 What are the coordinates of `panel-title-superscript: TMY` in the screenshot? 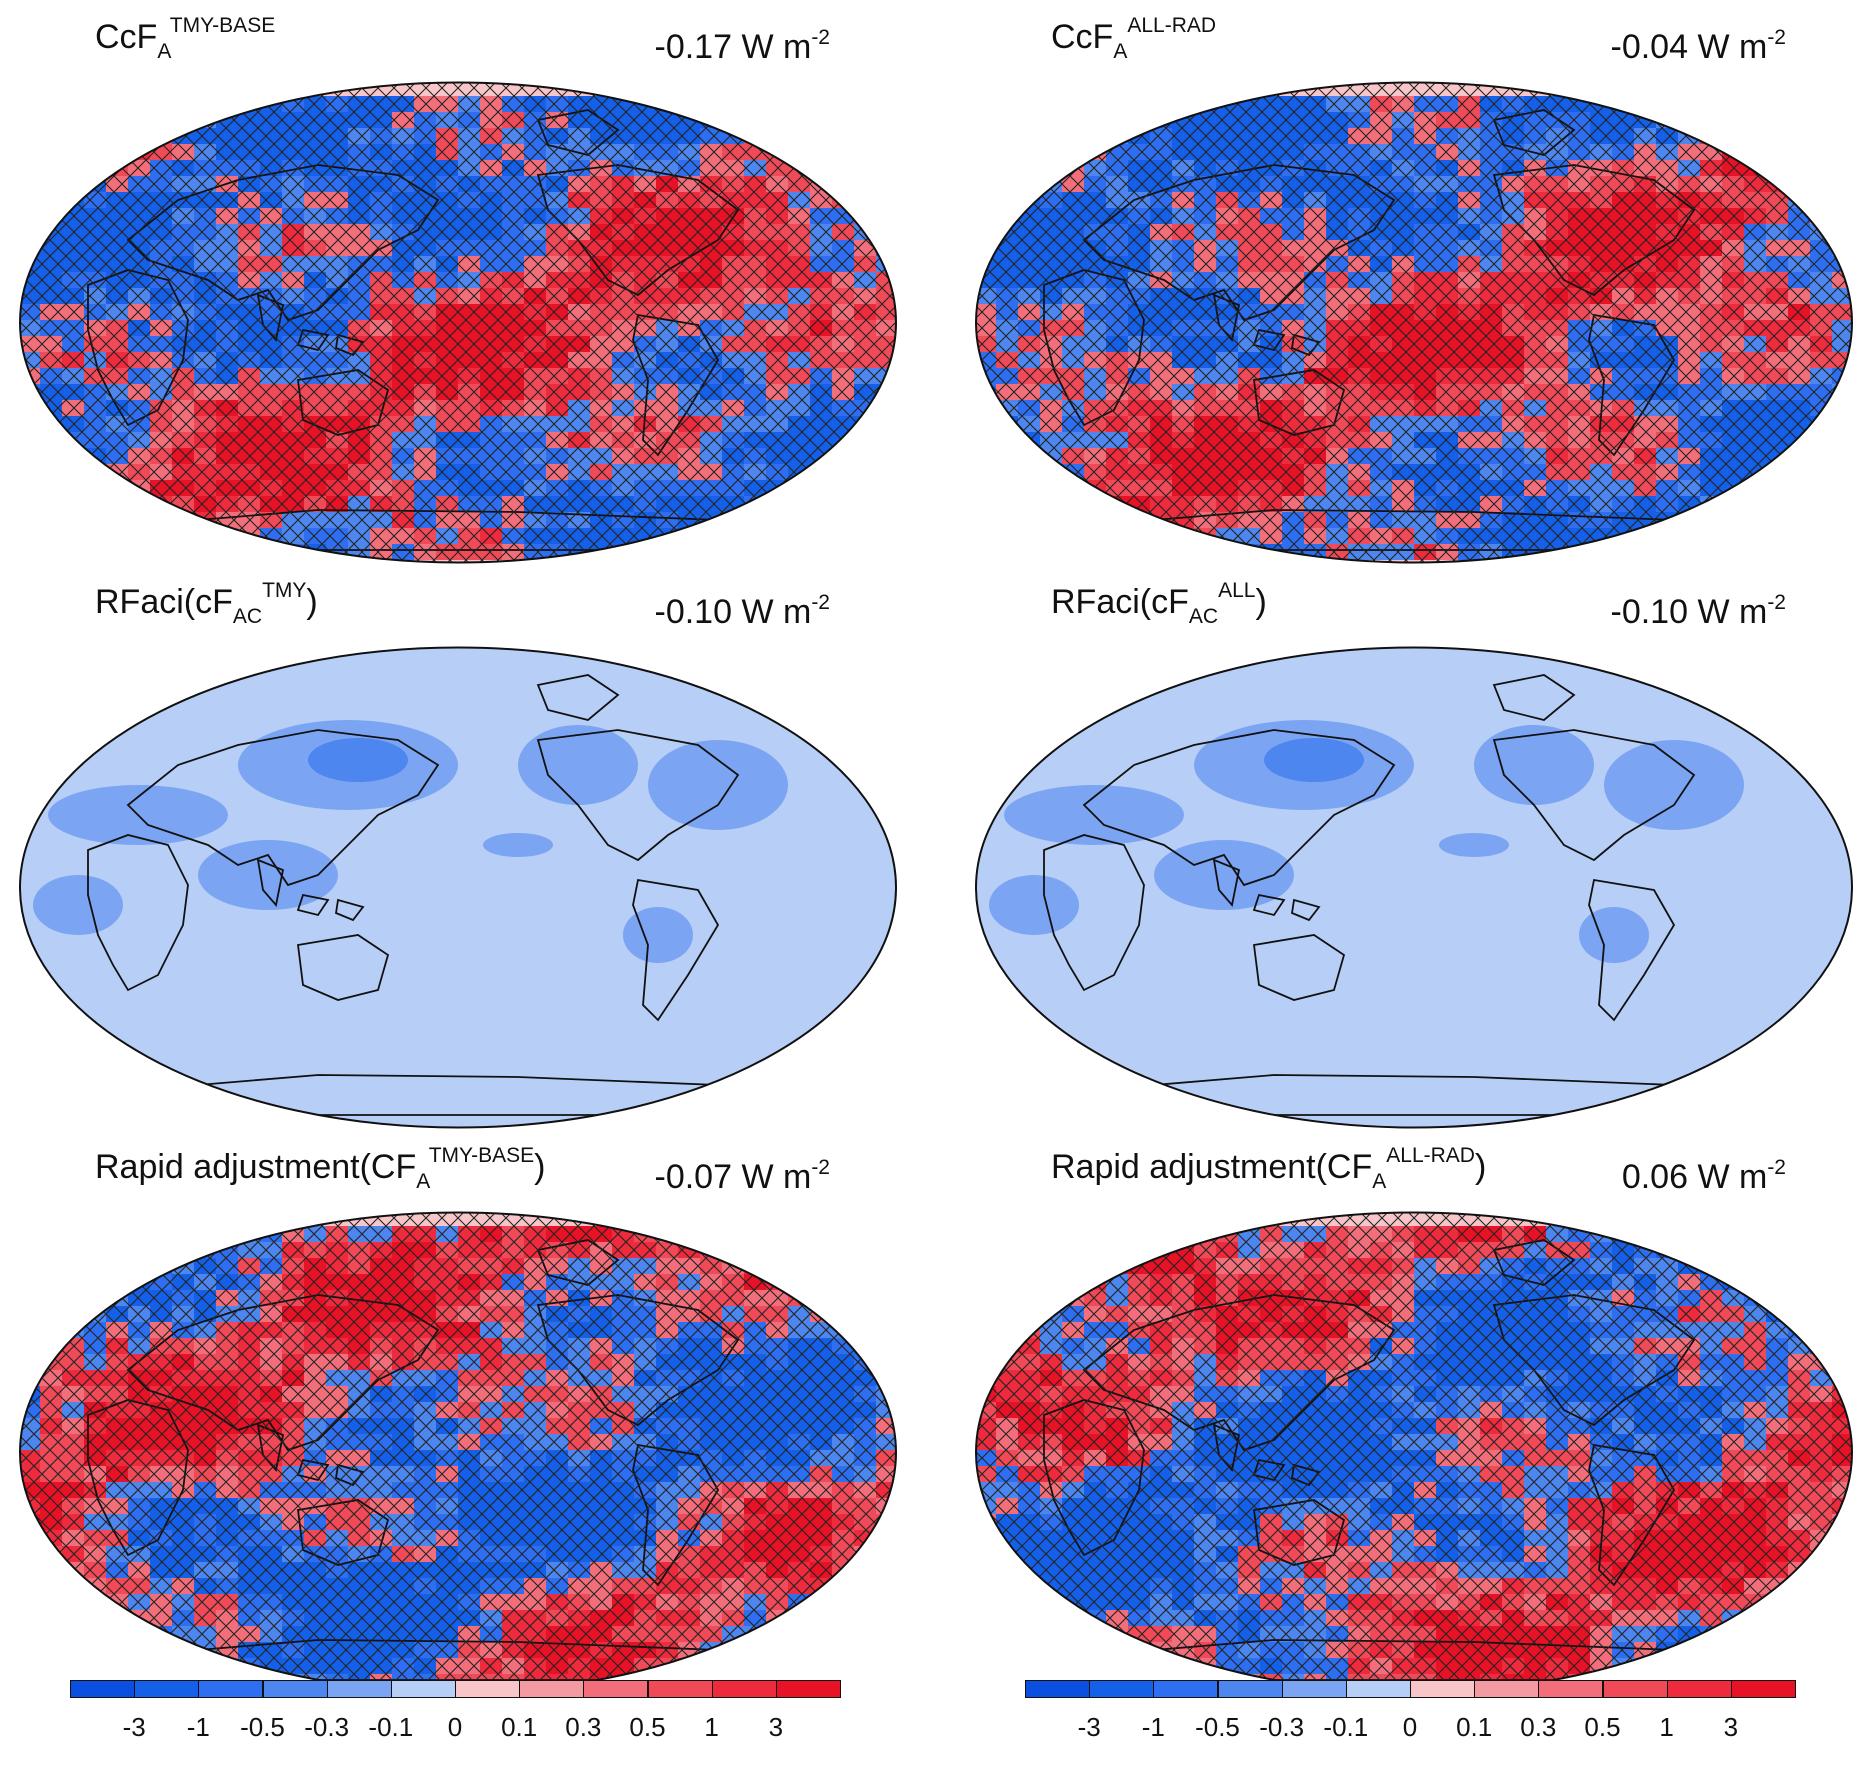 It's located at (284, 590).